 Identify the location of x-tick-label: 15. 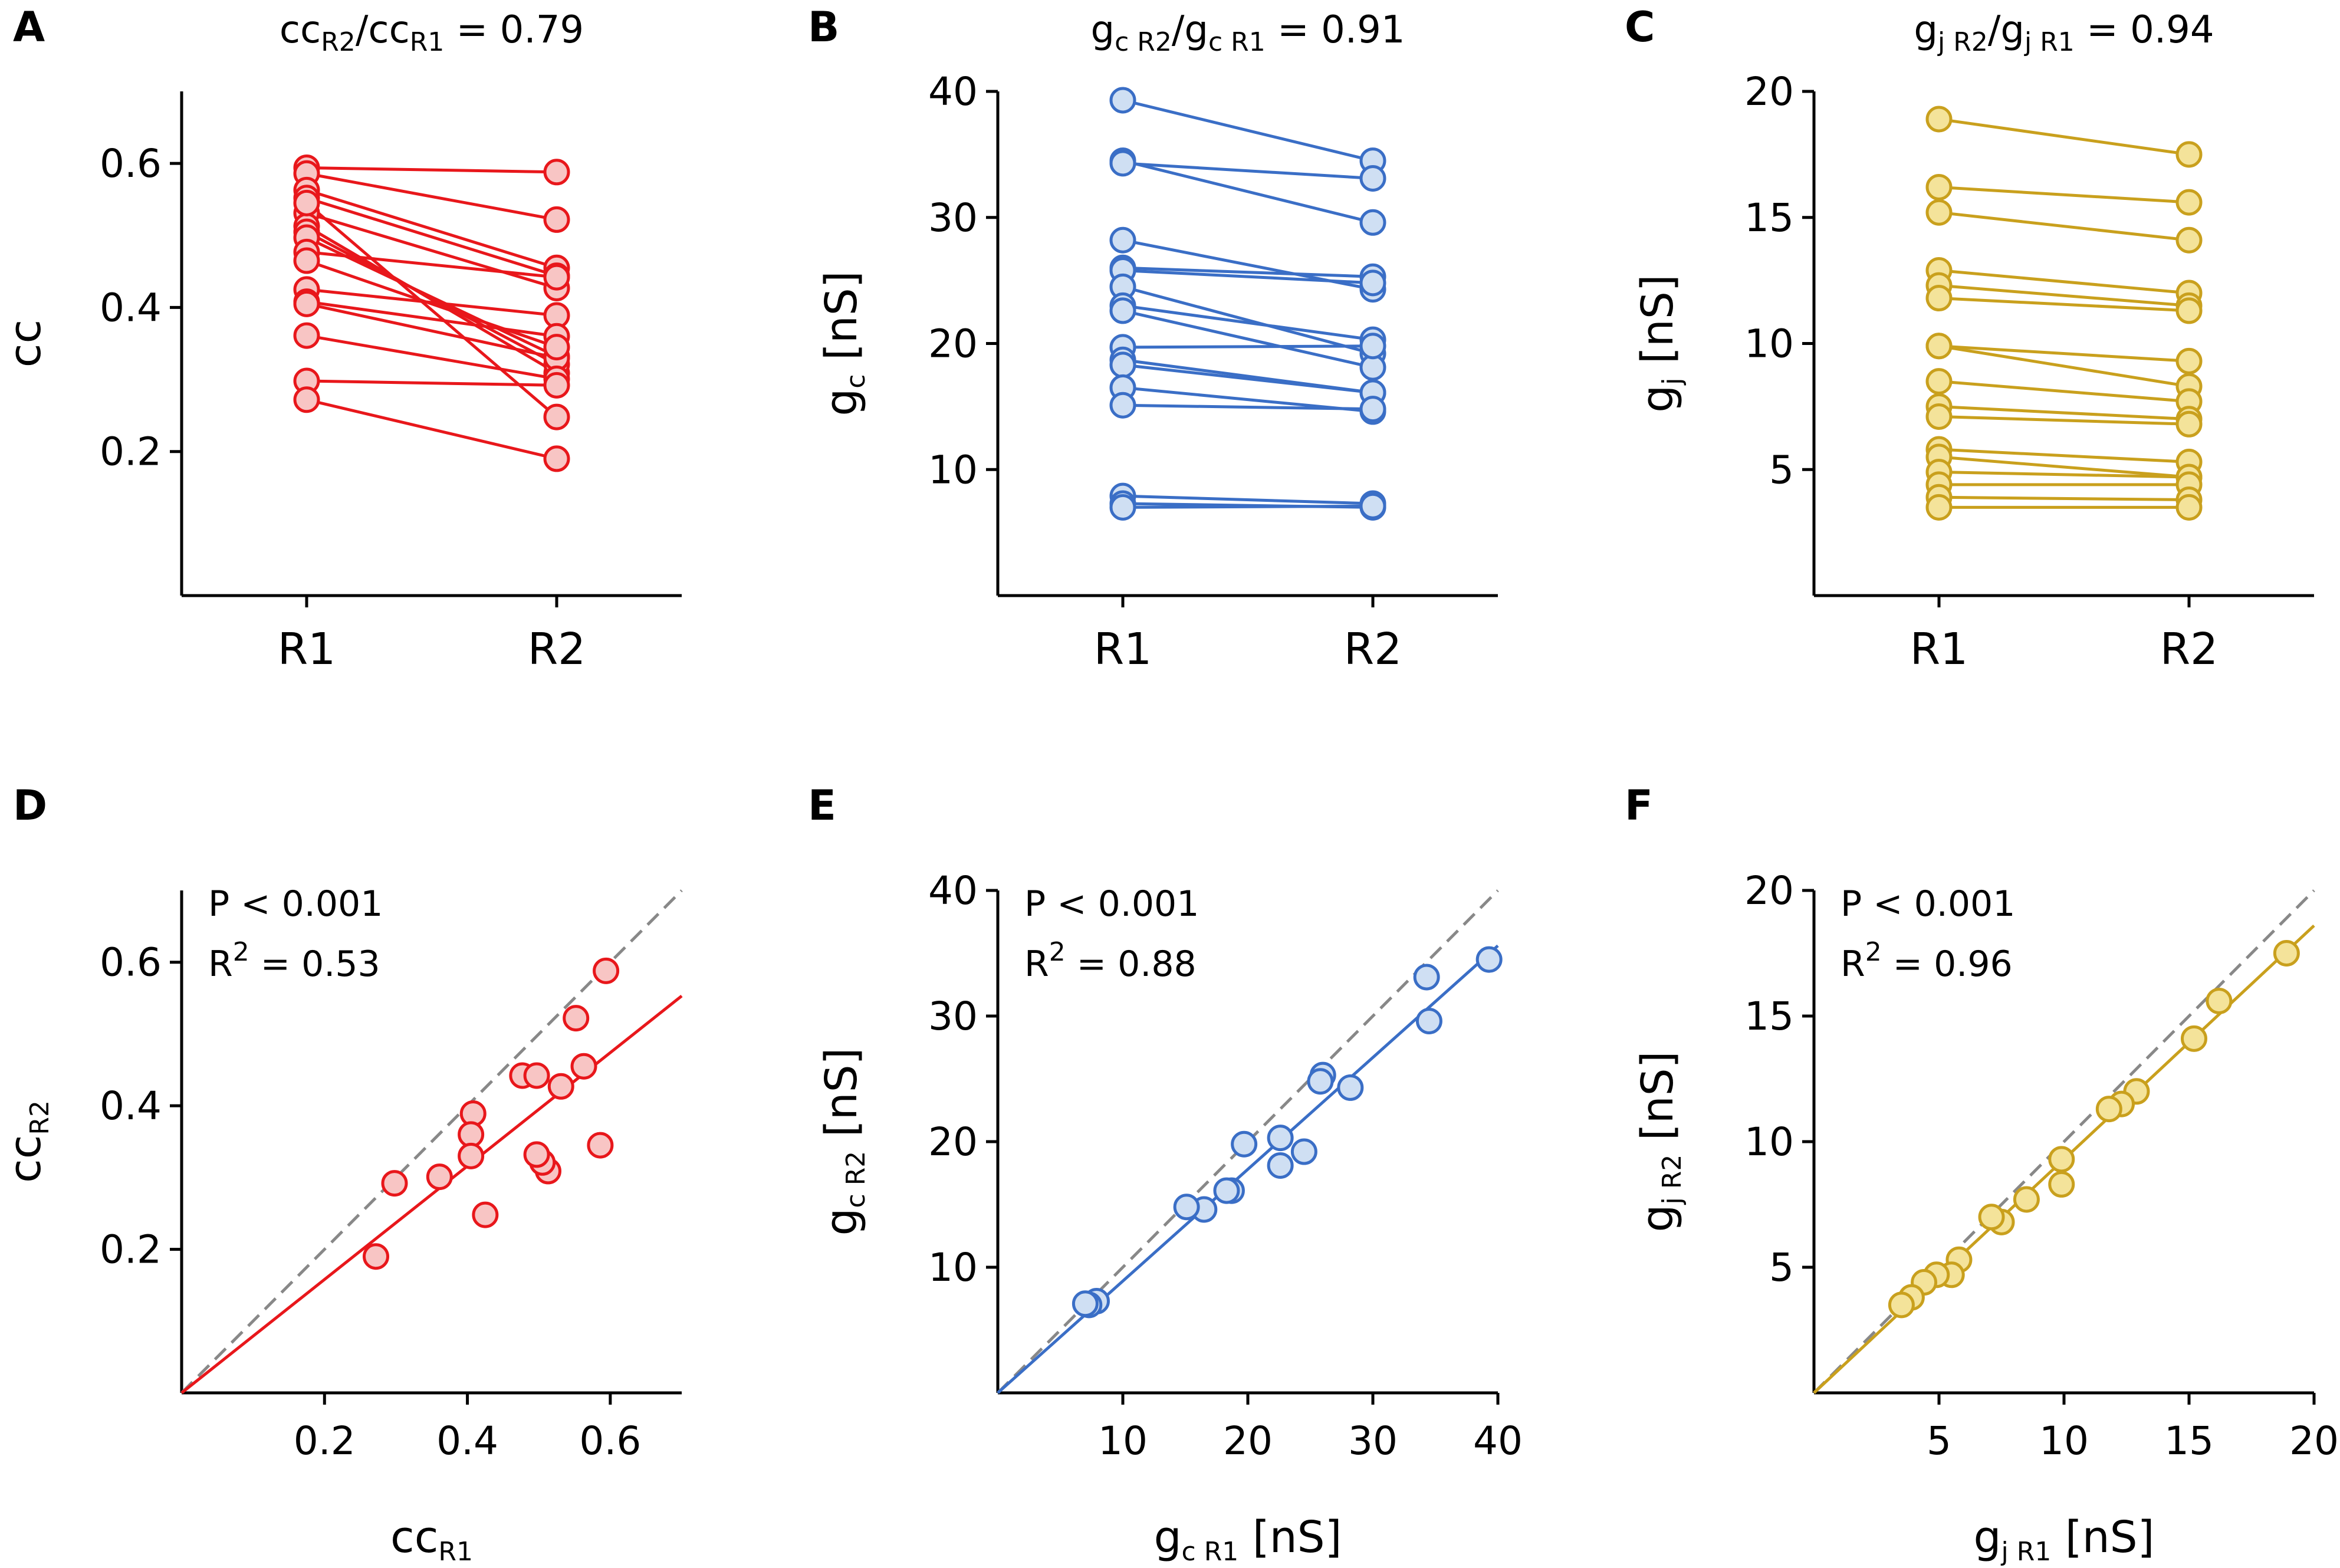
(2189, 1441).